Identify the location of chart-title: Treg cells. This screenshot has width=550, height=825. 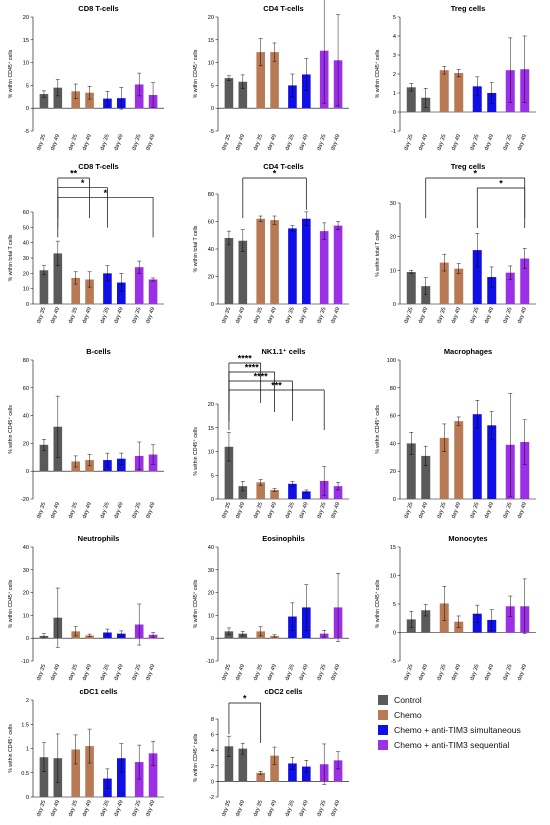
(468, 166).